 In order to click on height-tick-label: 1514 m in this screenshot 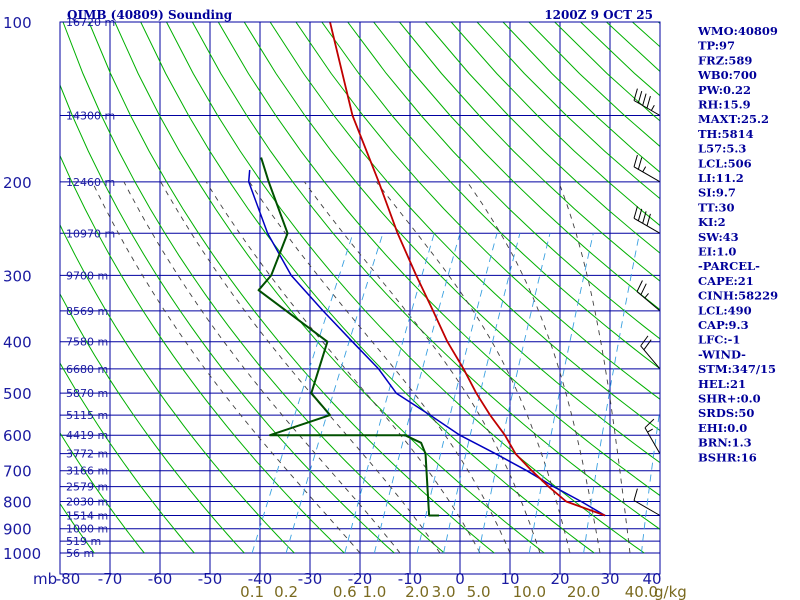, I will do `click(87, 516)`.